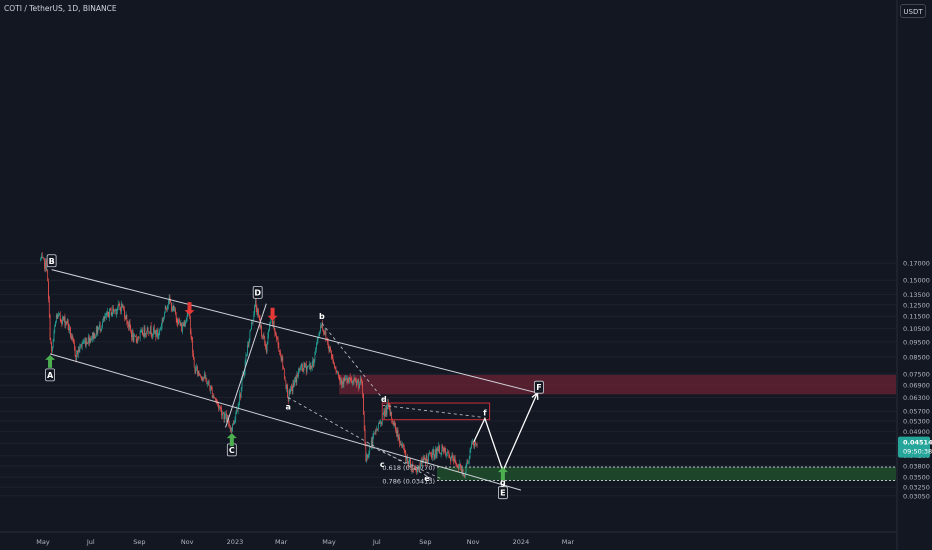 This screenshot has width=932, height=550. I want to click on last-price-box, so click(914, 447).